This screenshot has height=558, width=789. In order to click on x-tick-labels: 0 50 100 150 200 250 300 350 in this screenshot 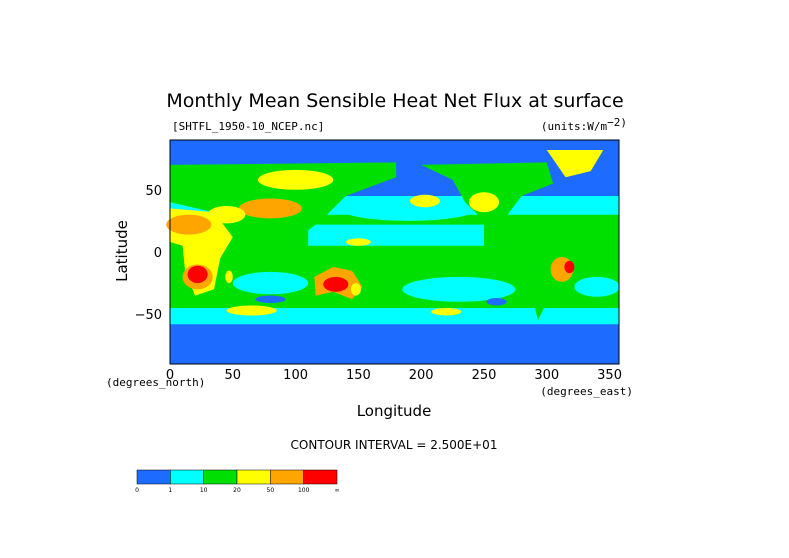, I will do `click(394, 375)`.